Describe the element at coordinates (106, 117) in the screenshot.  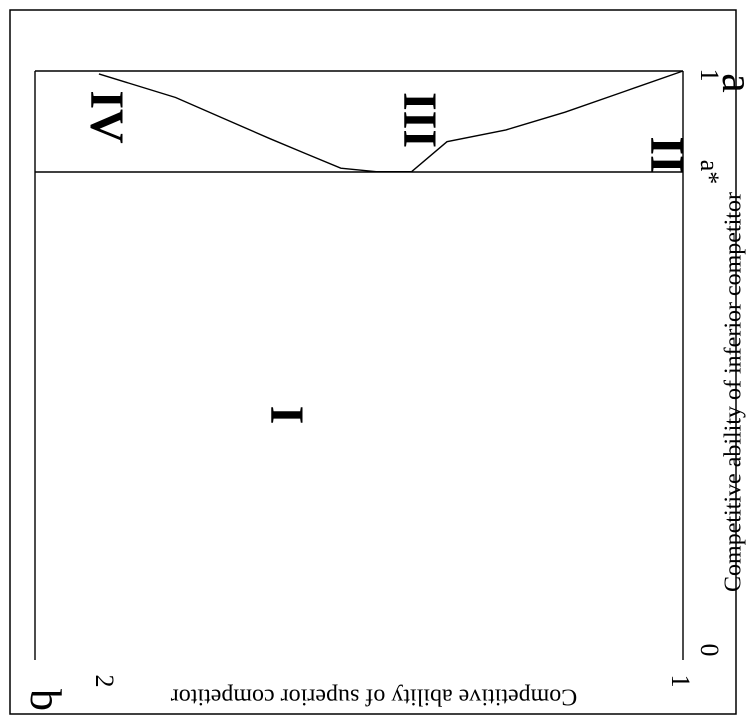
I see `region-label-iv: IV` at that location.